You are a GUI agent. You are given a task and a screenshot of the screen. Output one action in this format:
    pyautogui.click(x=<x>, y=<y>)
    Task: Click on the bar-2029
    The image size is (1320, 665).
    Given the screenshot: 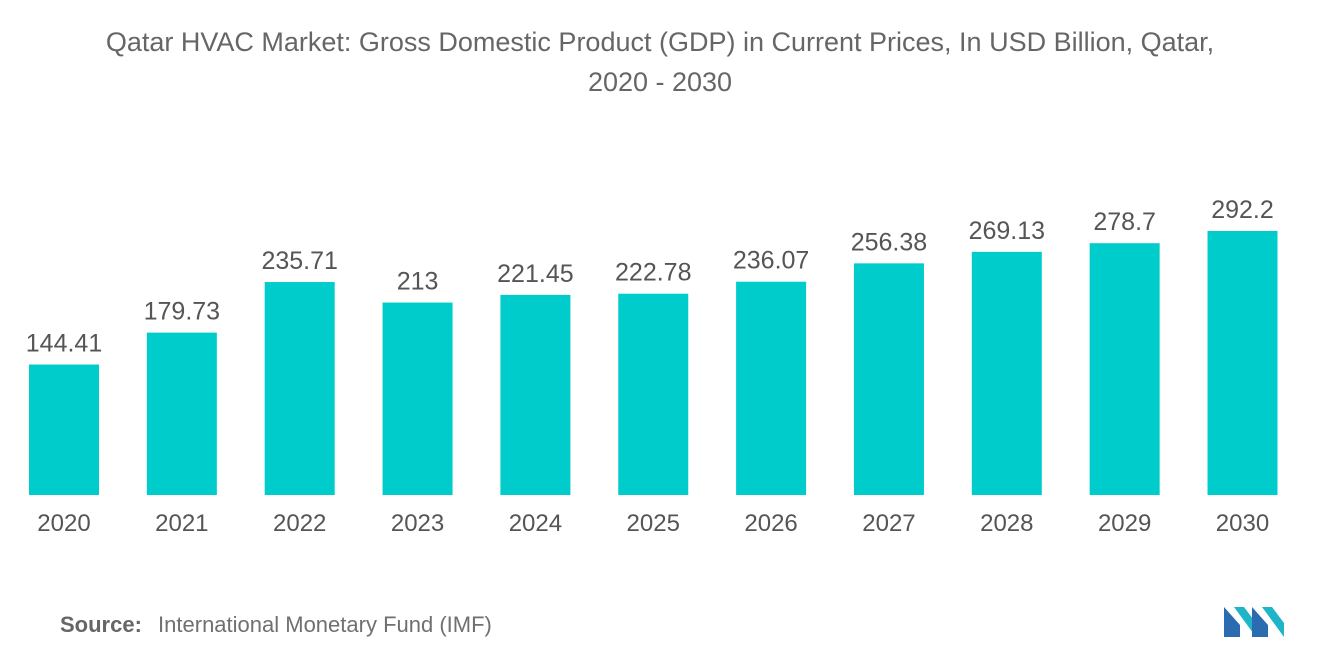 What is the action you would take?
    pyautogui.click(x=1124, y=369)
    